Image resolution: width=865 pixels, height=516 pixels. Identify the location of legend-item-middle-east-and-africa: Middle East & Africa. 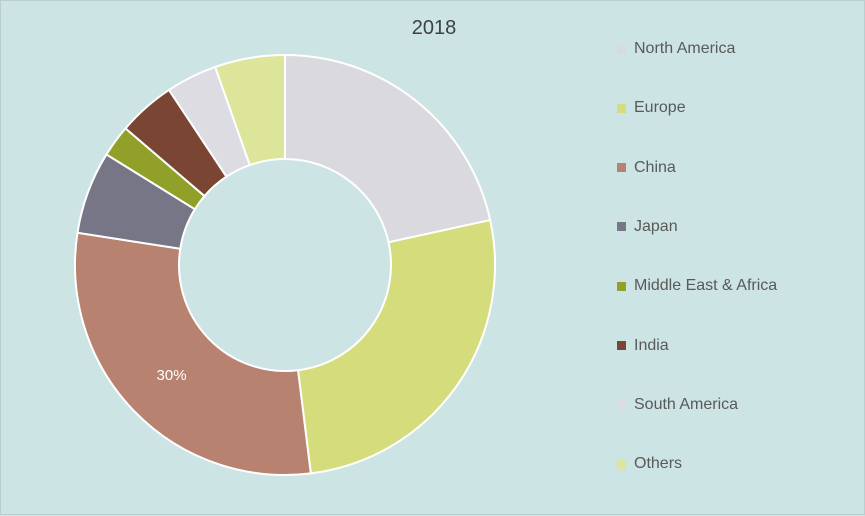
(697, 286).